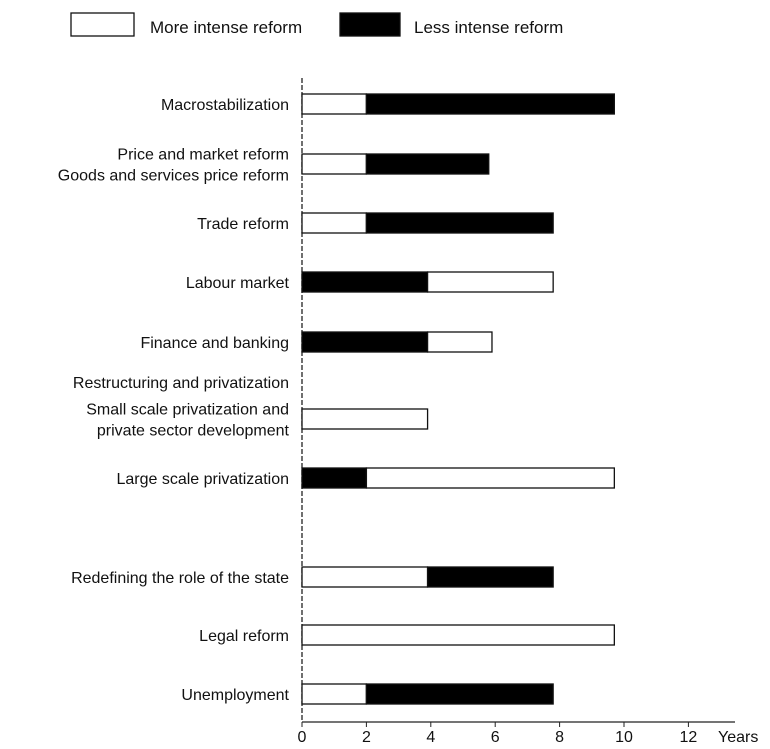 Image resolution: width=770 pixels, height=749 pixels. What do you see at coordinates (430, 737) in the screenshot?
I see `x-tick-label: 4` at bounding box center [430, 737].